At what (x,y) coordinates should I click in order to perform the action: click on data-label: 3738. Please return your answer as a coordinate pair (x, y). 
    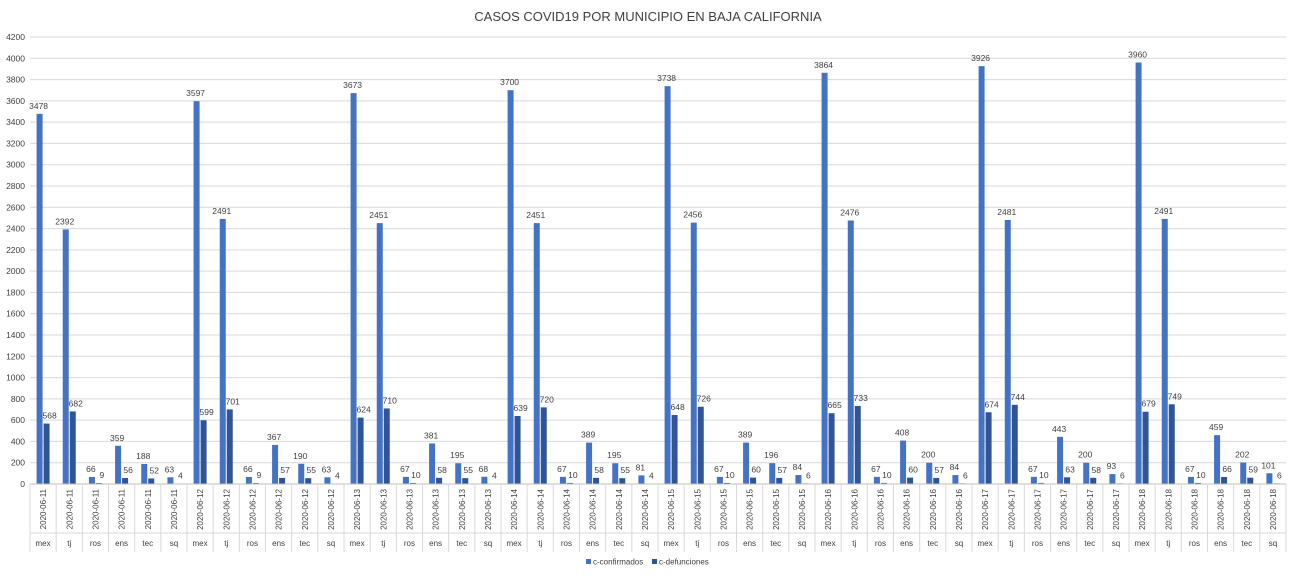
    Looking at the image, I should click on (666, 78).